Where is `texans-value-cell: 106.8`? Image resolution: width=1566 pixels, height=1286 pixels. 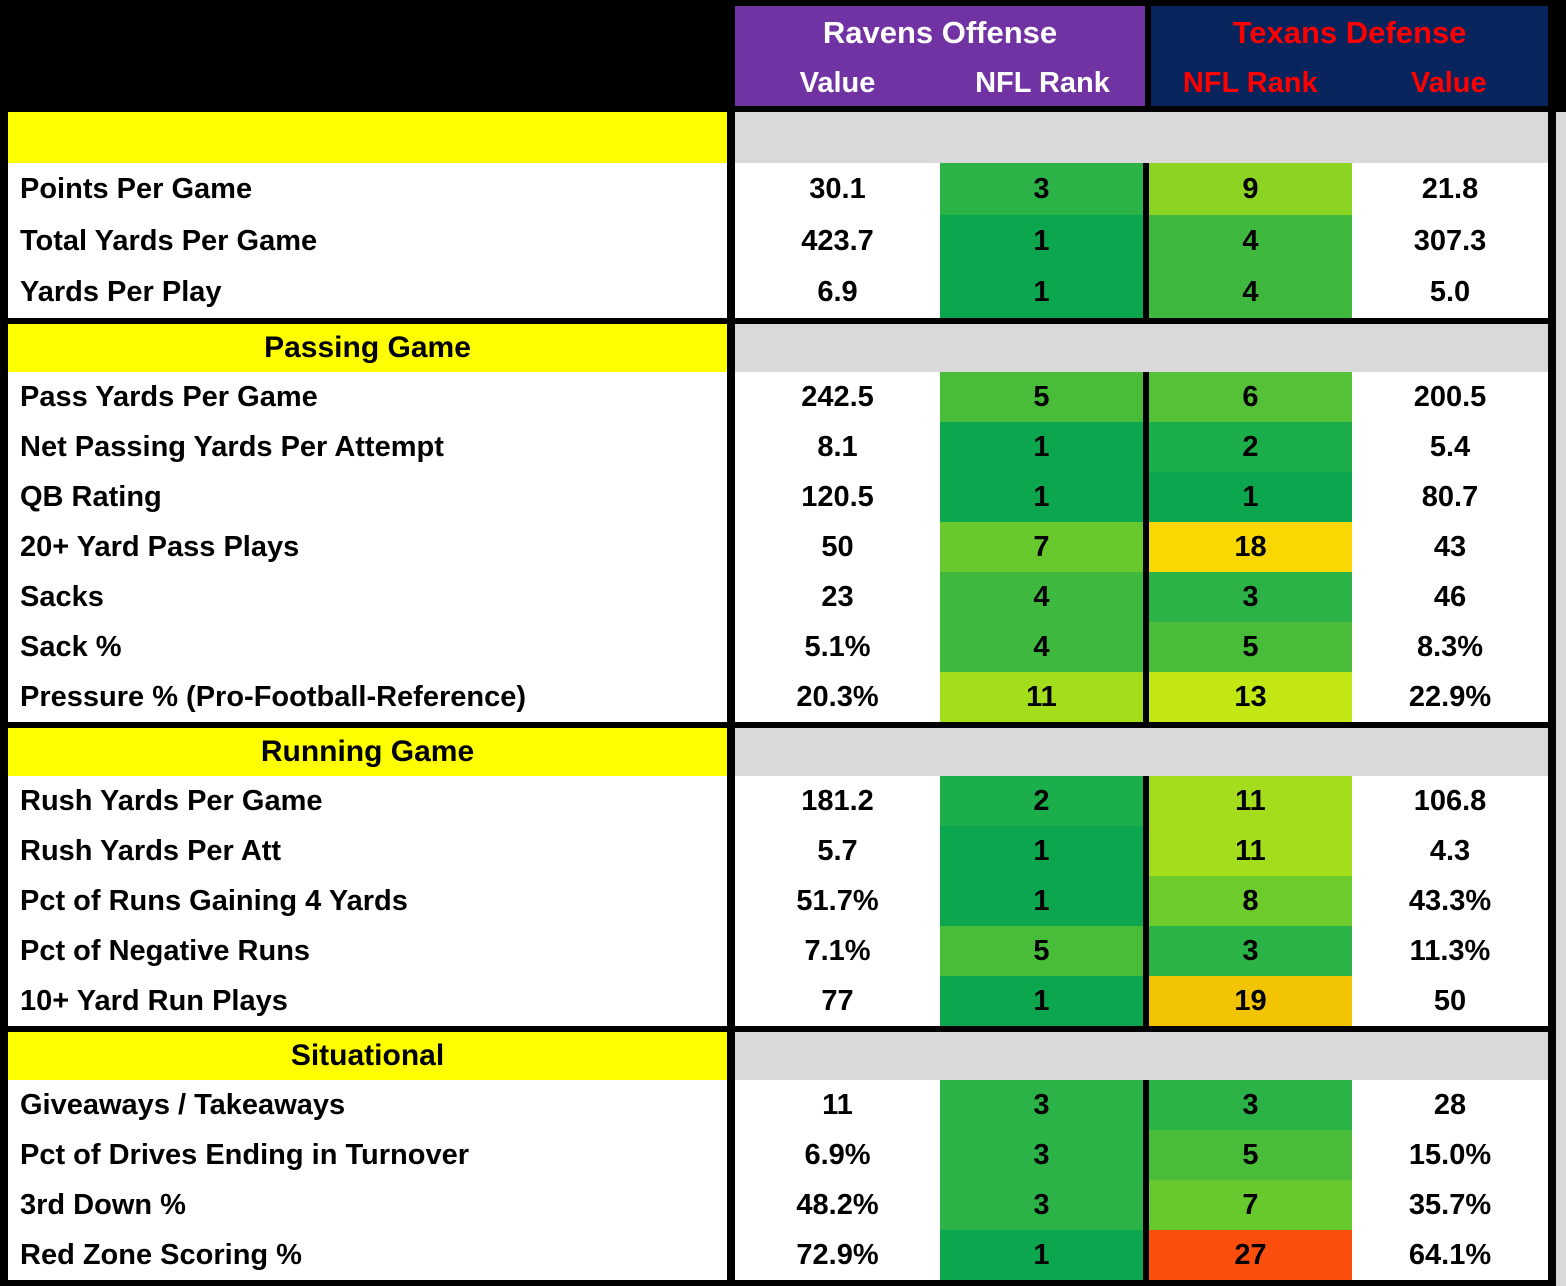 texans-value-cell: 106.8 is located at coordinates (1454, 801).